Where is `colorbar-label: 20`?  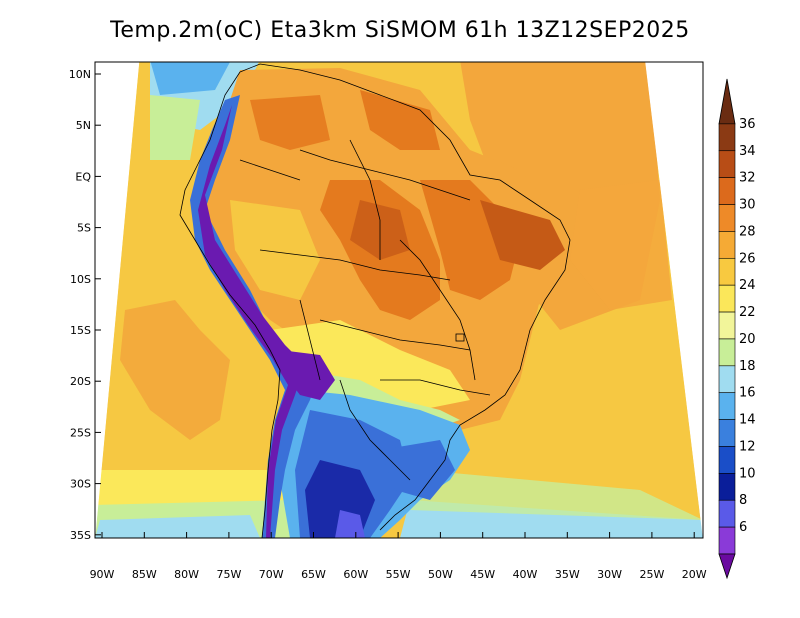
colorbar-label: 20 is located at coordinates (747, 339).